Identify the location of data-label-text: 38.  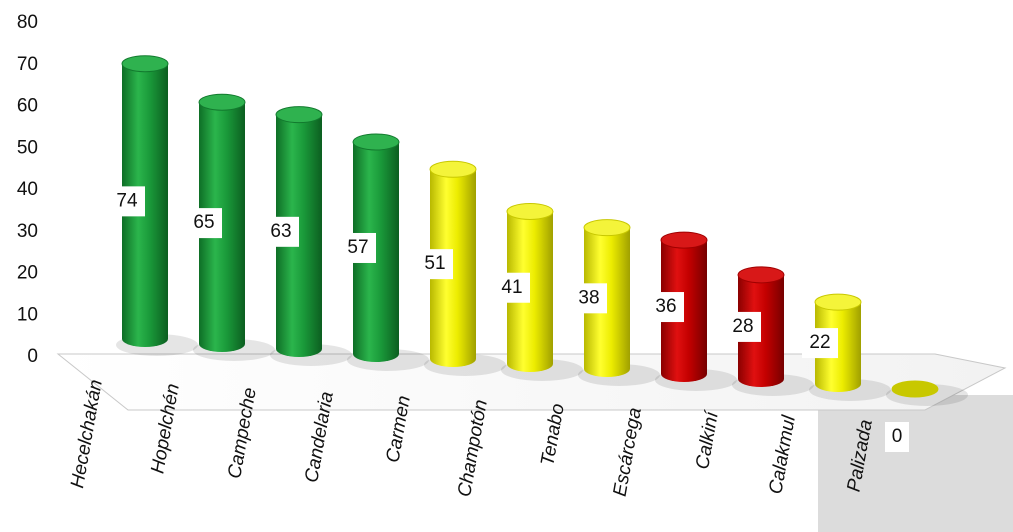
(588, 297).